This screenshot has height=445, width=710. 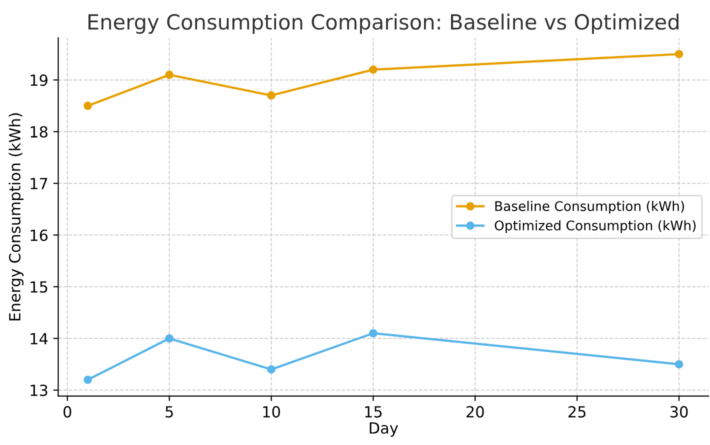 What do you see at coordinates (39, 287) in the screenshot?
I see `y-tick-label: 15` at bounding box center [39, 287].